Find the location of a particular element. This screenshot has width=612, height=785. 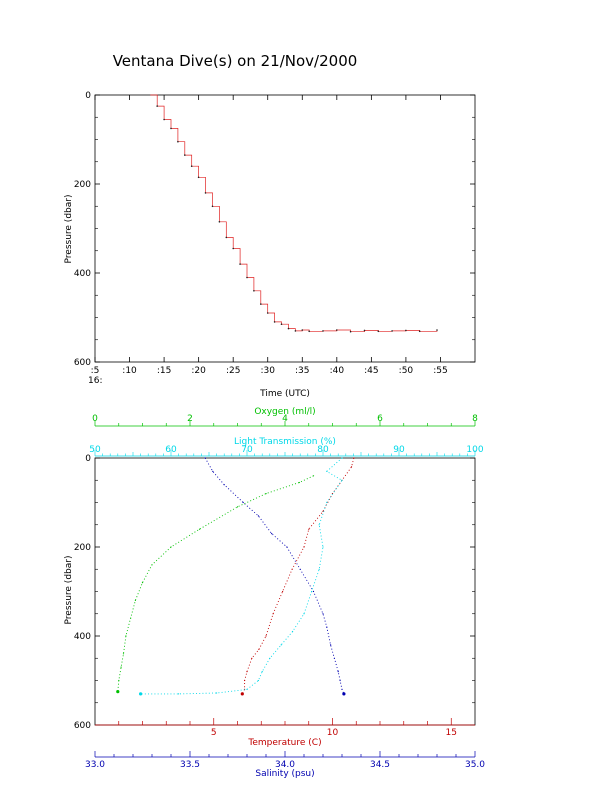

salinity-axis-label: Salinity (psu) is located at coordinates (284, 774).